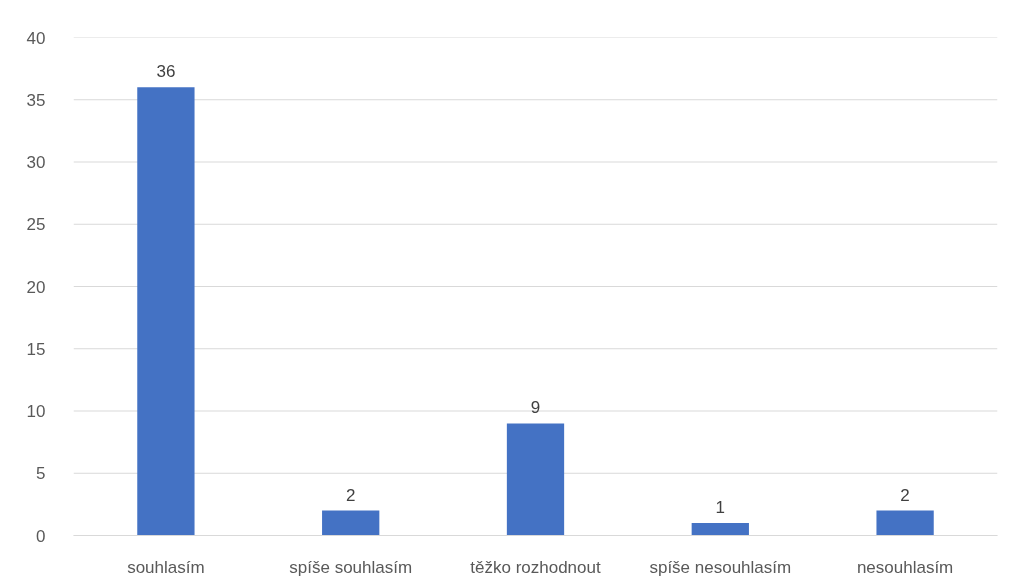 The width and height of the screenshot is (1017, 579). I want to click on y-tick-label: 10, so click(36, 411).